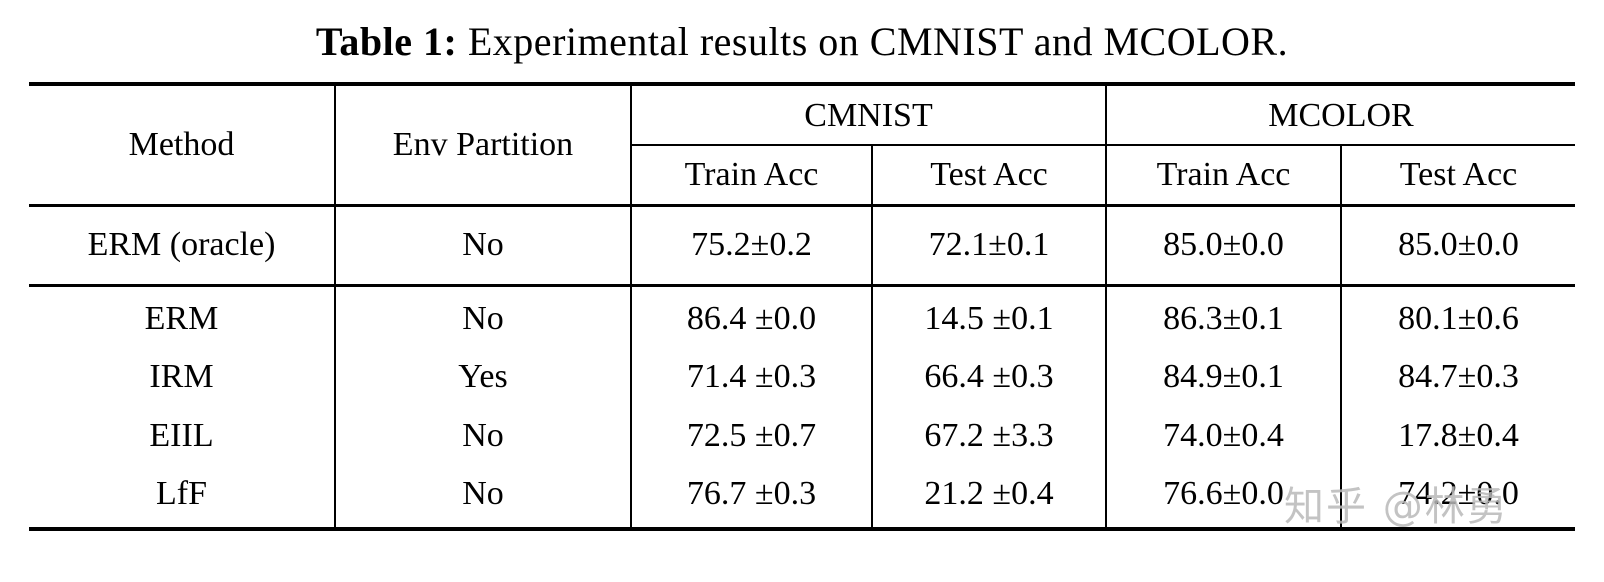  I want to click on value-cell-cmnist-train: 86.4 ±0.0, so click(752, 316).